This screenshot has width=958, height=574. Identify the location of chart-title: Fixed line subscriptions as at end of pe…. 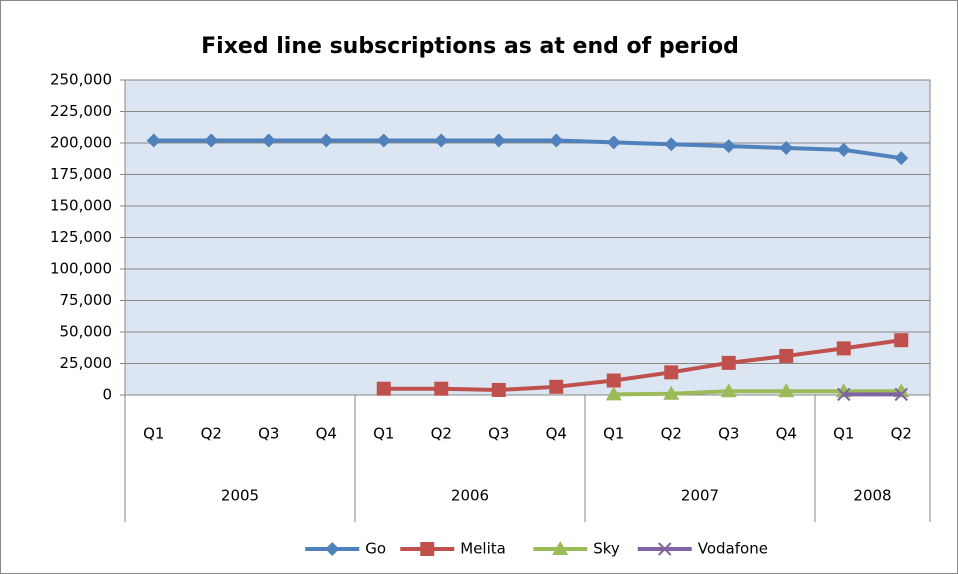
(470, 46).